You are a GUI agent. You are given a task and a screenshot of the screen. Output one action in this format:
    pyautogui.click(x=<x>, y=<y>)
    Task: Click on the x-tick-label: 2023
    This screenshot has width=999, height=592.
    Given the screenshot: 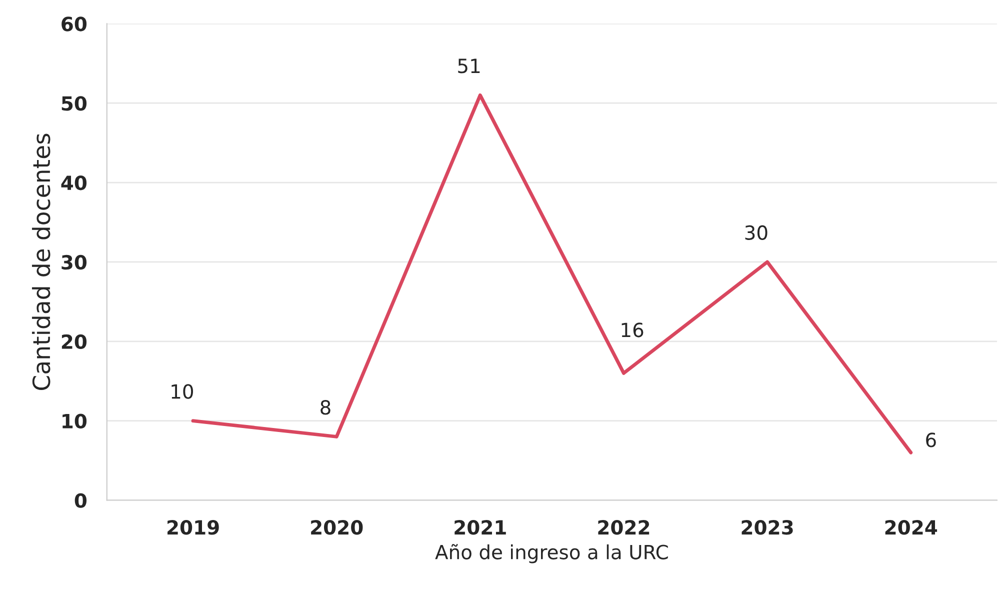 What is the action you would take?
    pyautogui.click(x=767, y=527)
    